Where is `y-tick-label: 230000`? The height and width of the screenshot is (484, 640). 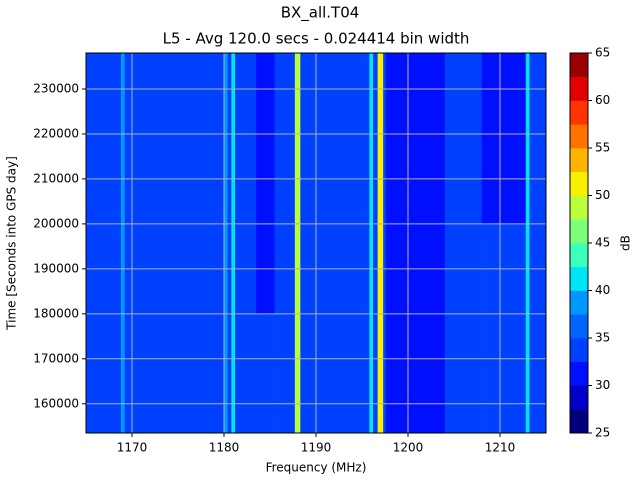
y-tick-label: 230000 is located at coordinates (56, 88).